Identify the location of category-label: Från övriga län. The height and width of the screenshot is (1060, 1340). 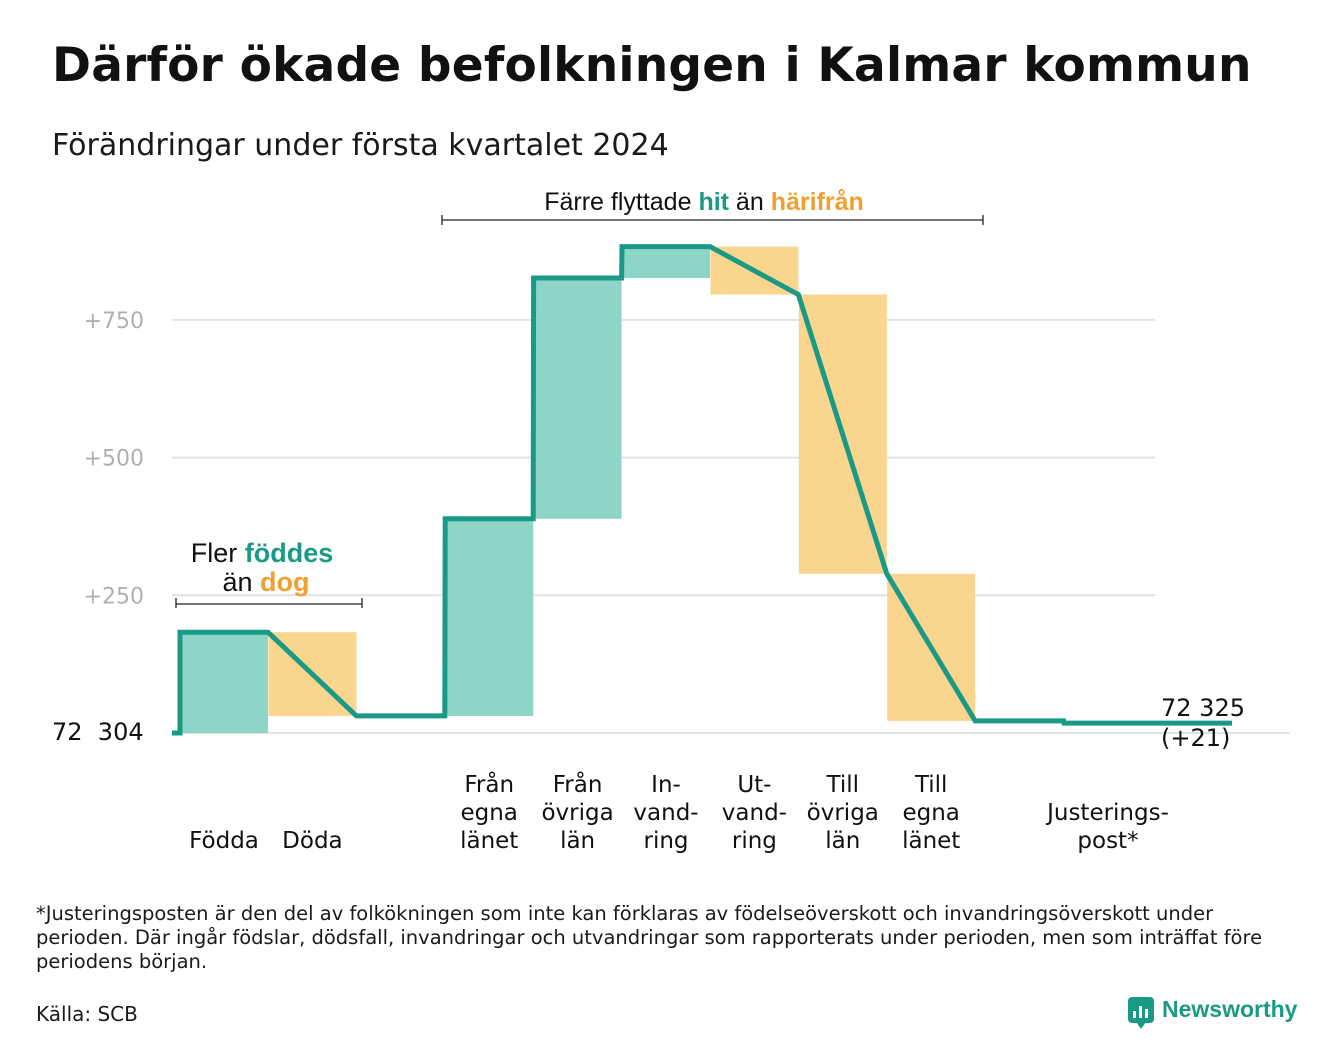
(577, 812).